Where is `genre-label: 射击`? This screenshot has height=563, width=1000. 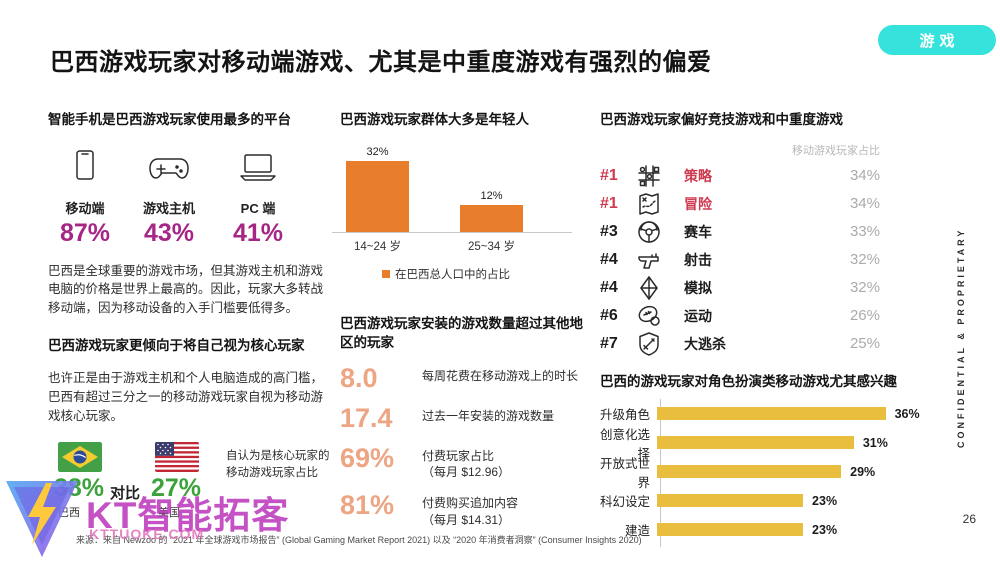 genre-label: 射击 is located at coordinates (698, 259).